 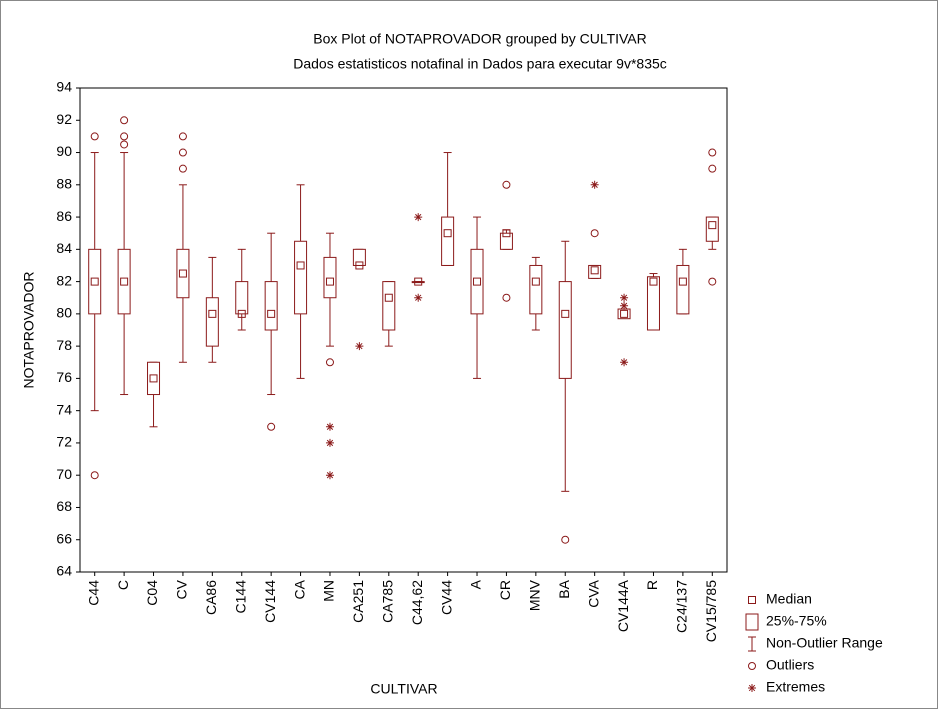 What do you see at coordinates (652, 585) in the screenshot?
I see `x-tick-label: R` at bounding box center [652, 585].